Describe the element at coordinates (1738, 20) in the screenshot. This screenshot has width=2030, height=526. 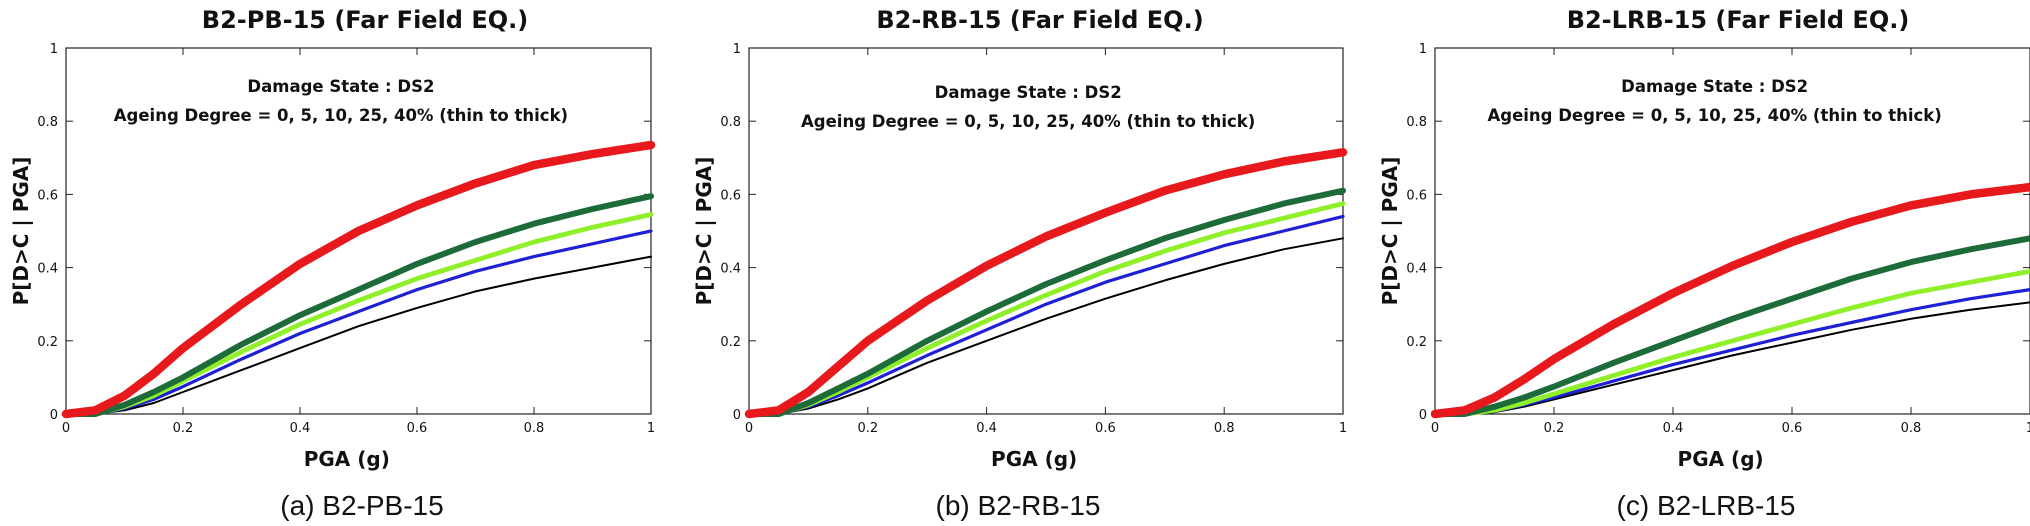
I see `chart-title: B2-LRB-15 (Far Field EQ.)` at that location.